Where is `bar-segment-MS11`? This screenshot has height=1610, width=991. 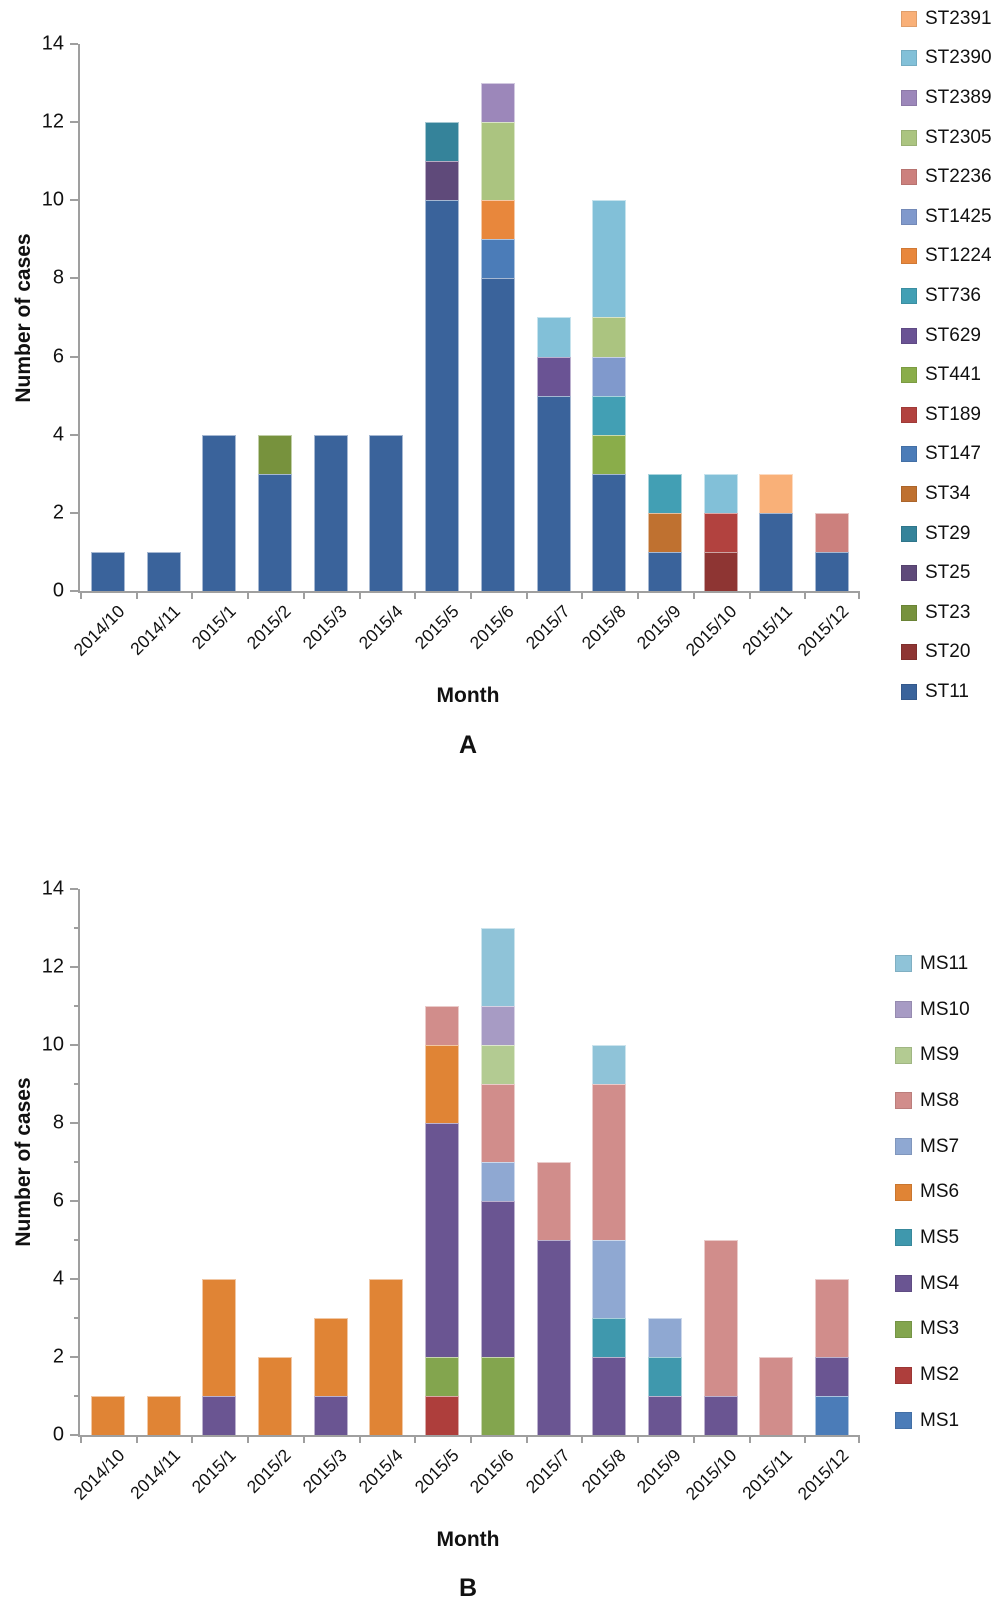
bar-segment-MS11 is located at coordinates (609, 1064).